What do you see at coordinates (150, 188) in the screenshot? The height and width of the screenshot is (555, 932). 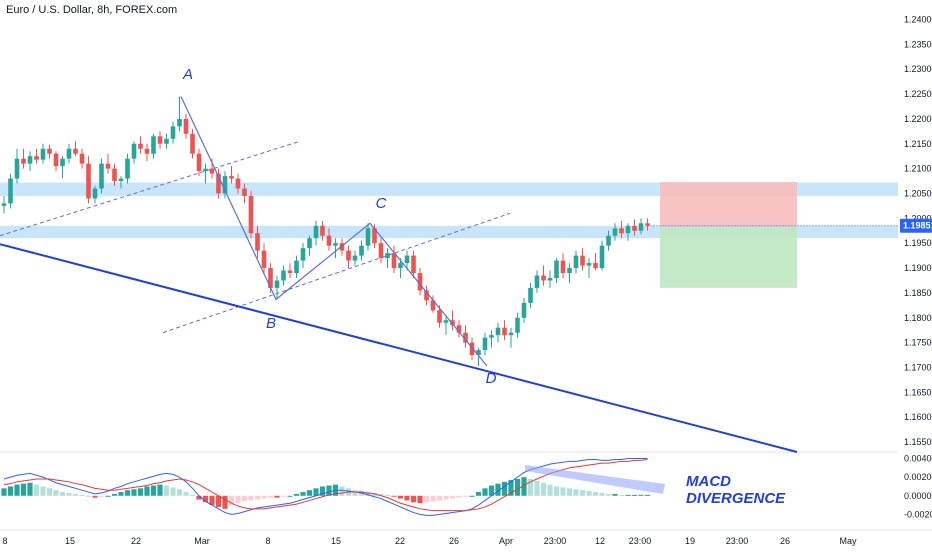 I see `channel-upper-dashed` at bounding box center [150, 188].